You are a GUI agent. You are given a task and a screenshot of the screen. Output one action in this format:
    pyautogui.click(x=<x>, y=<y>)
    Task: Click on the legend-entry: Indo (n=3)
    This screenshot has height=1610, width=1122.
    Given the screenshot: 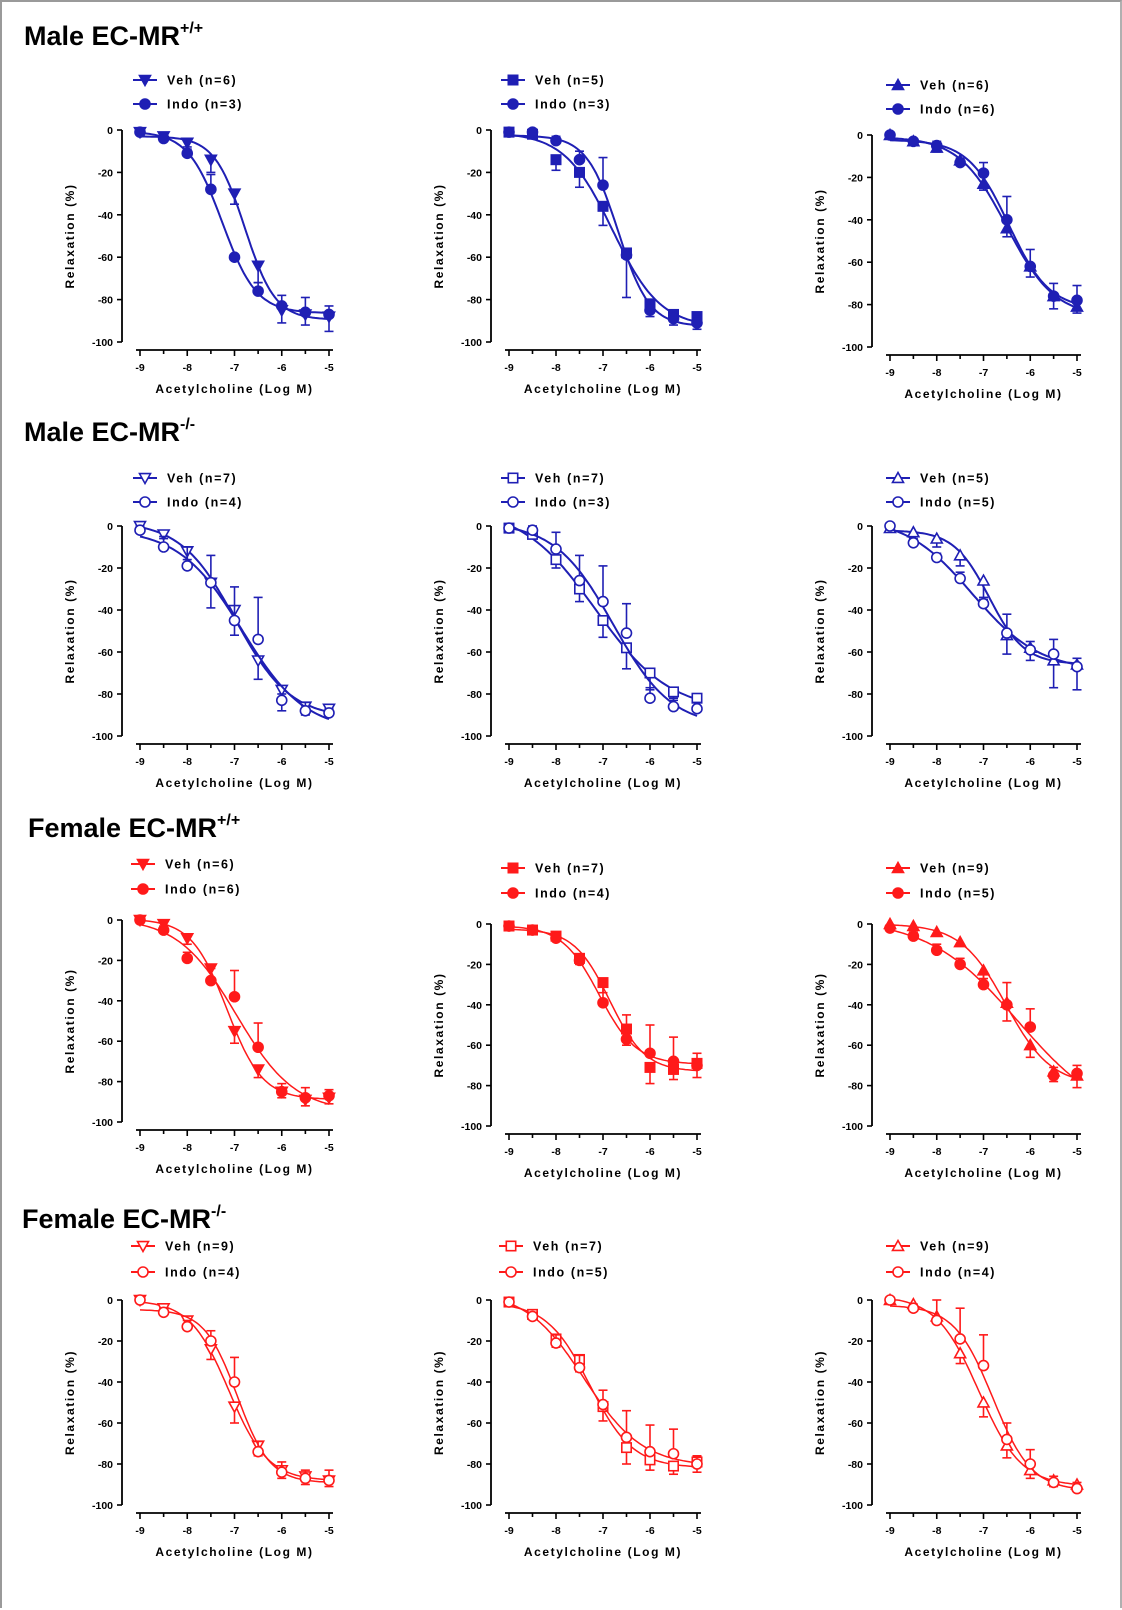 What is the action you would take?
    pyautogui.click(x=187, y=105)
    